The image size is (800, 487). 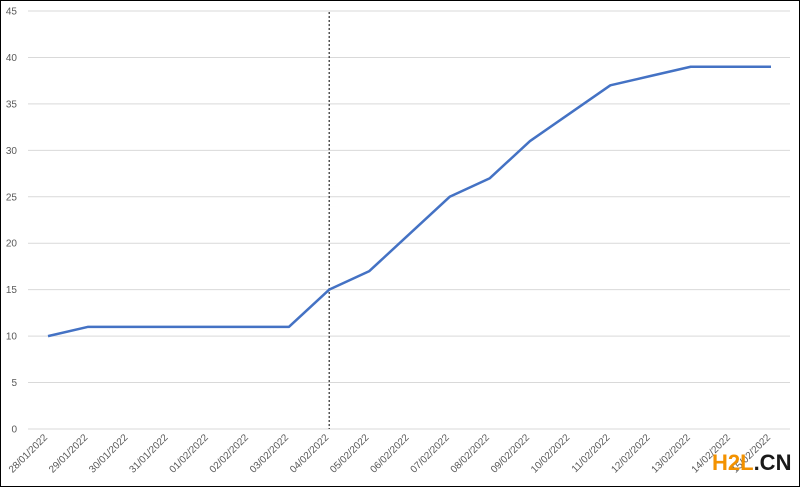 I want to click on y-tick-label: 10, so click(x=12, y=337).